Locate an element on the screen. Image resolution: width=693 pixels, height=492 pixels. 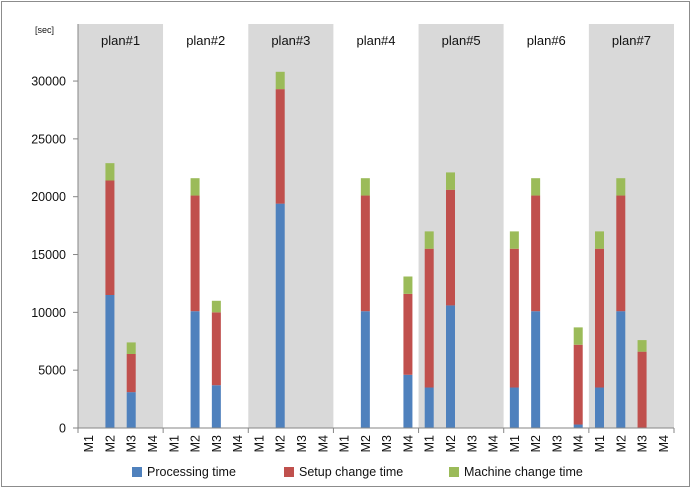
y-tick-label: 0 is located at coordinates (62, 429).